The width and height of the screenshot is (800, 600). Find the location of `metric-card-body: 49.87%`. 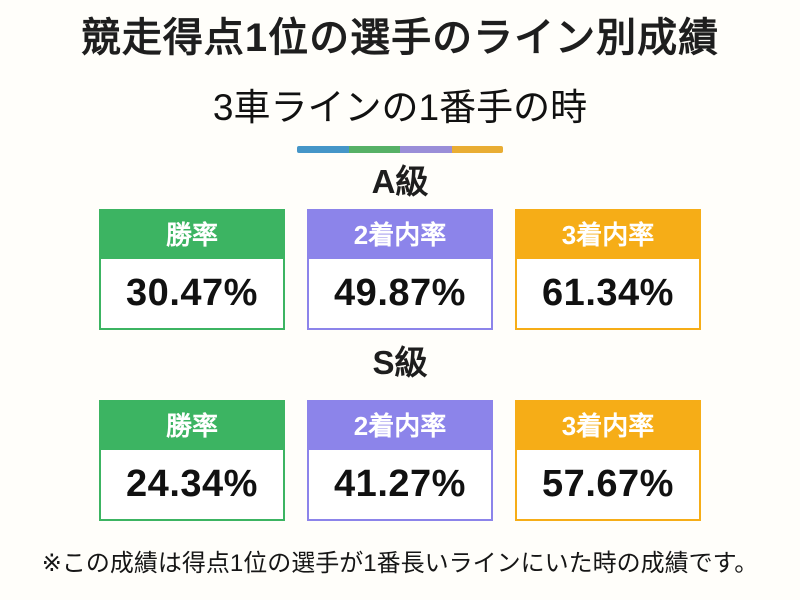

metric-card-body: 49.87% is located at coordinates (400, 293).